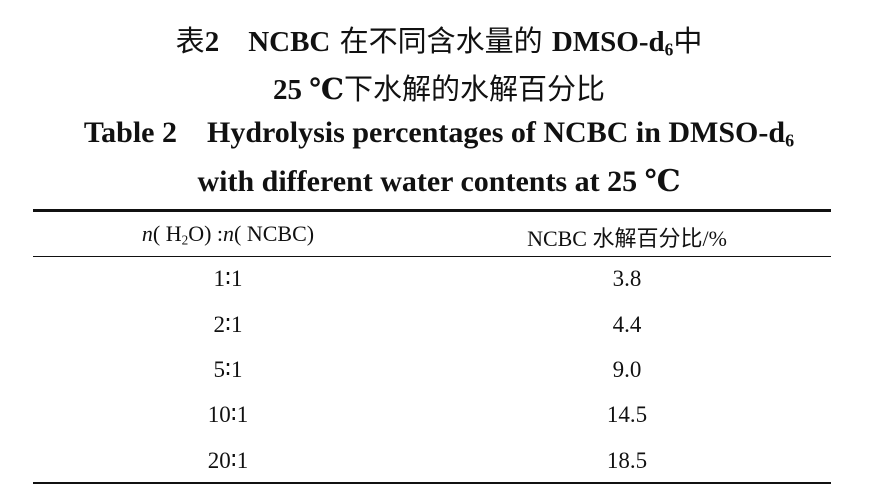  What do you see at coordinates (228, 324) in the screenshot?
I see `table-cell-ratio: 2∶1` at bounding box center [228, 324].